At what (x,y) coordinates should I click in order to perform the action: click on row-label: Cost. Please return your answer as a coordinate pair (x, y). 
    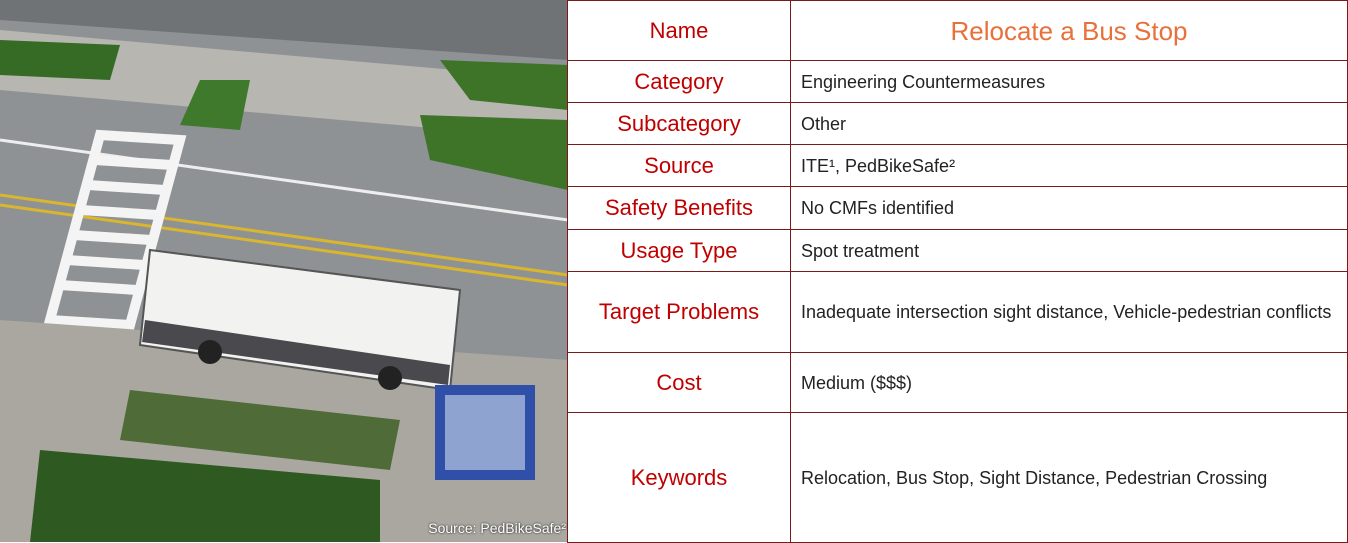
    Looking at the image, I should click on (679, 382).